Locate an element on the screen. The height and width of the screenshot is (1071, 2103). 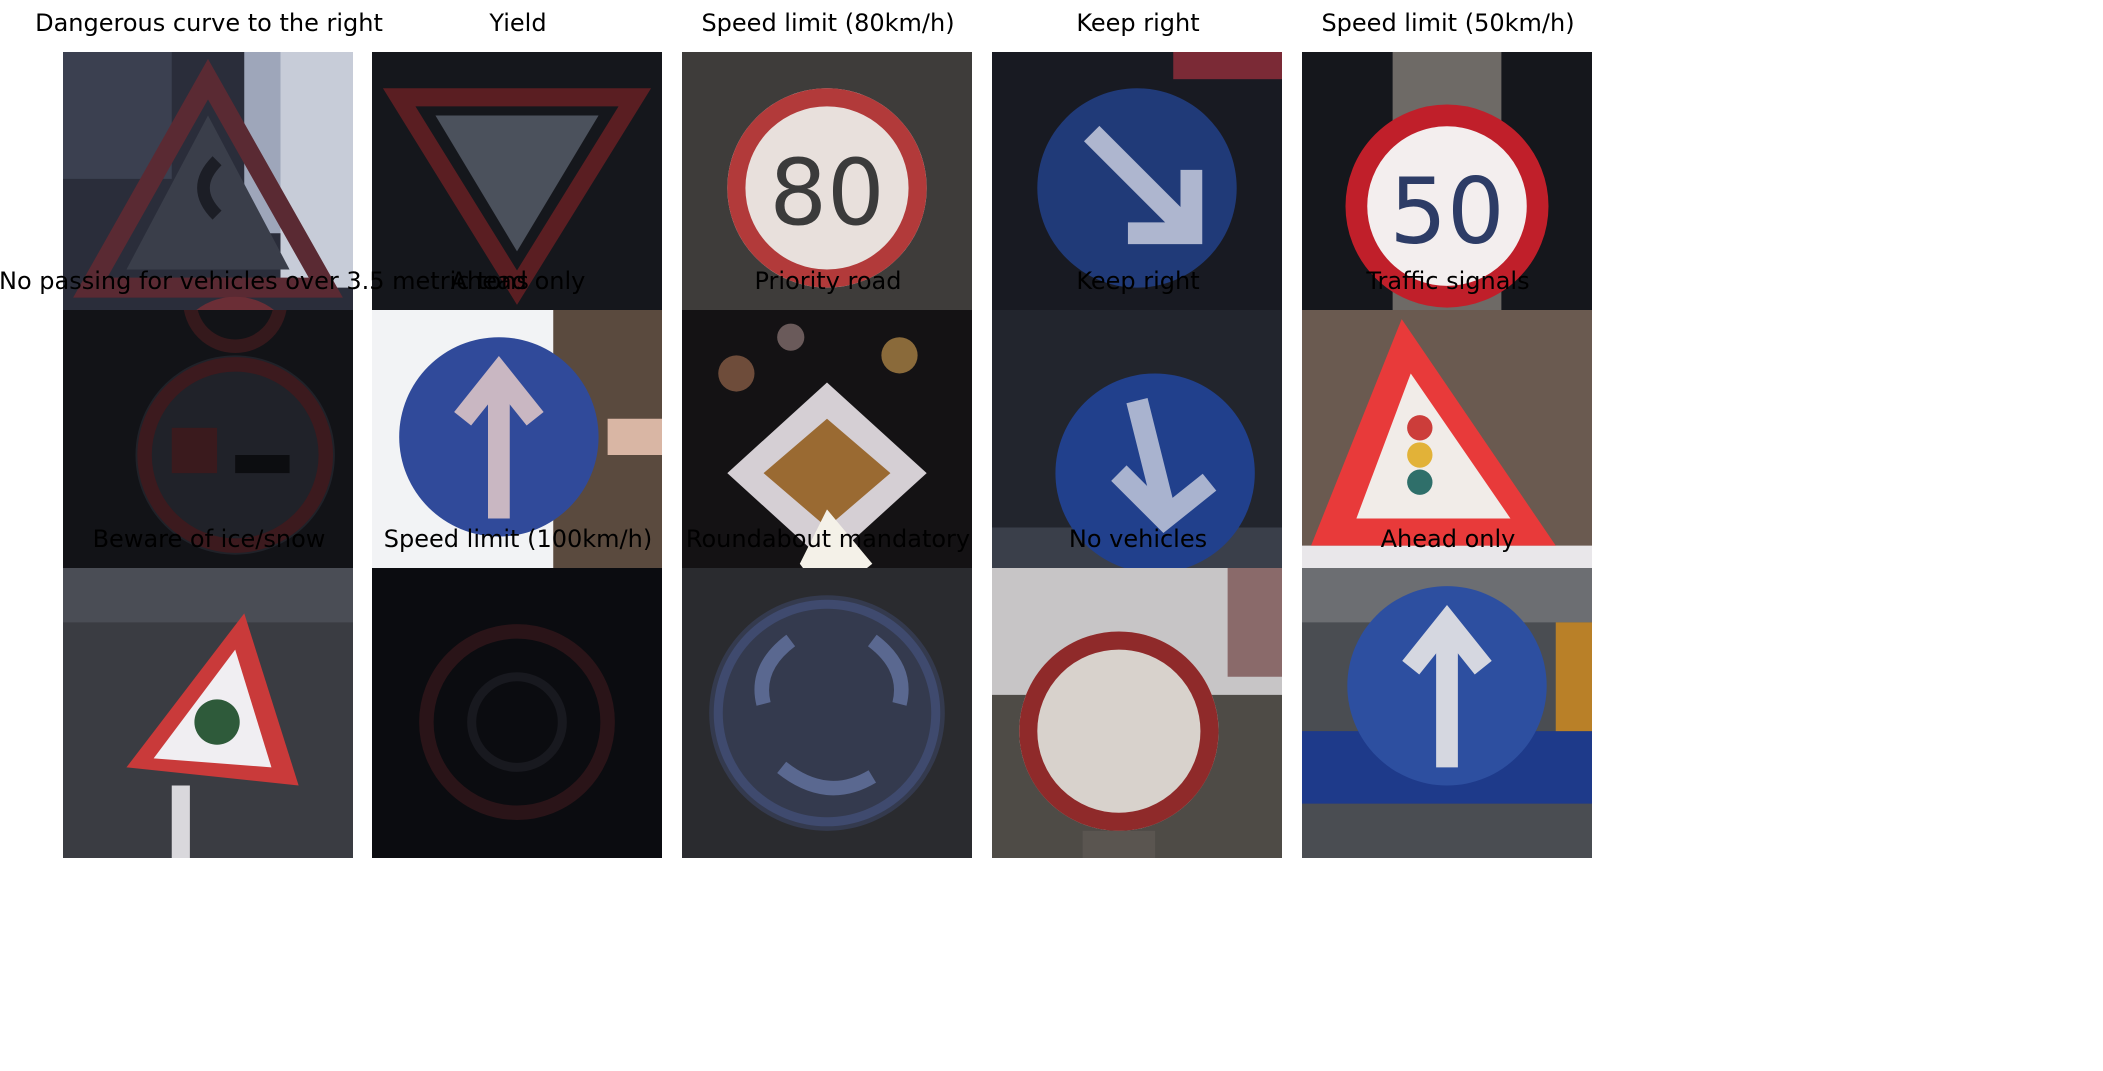
sign-title: Speed limit (80km/h) is located at coordinates (828, 23).